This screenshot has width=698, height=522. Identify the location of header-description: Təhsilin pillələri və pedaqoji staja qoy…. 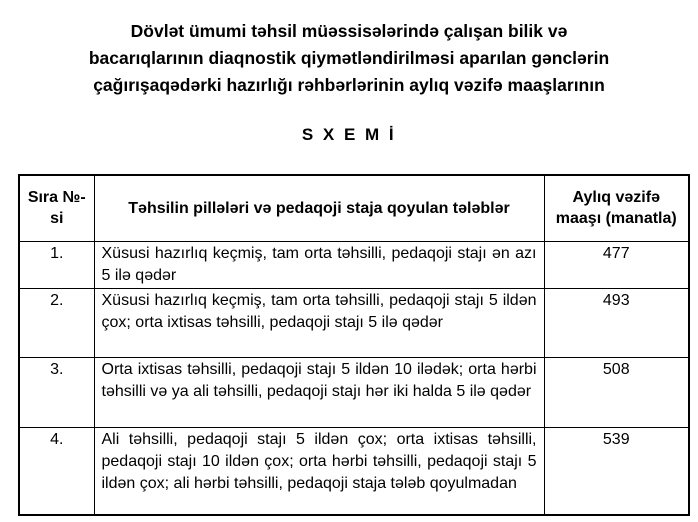
(319, 208).